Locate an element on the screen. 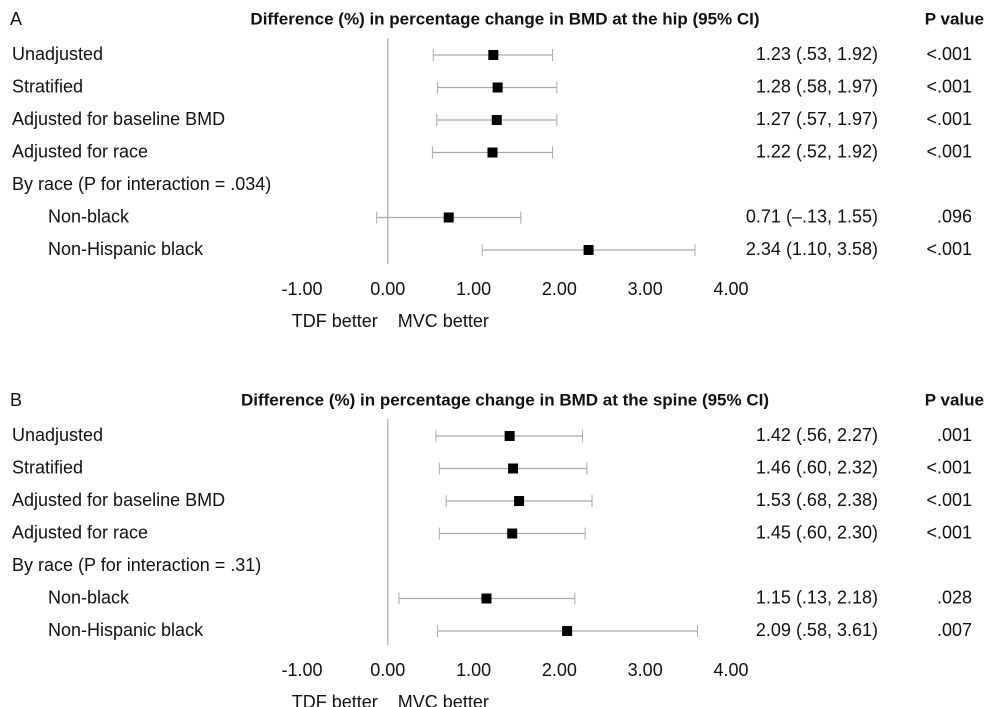  value-label: 1.46 (.60, 2.32) is located at coordinates (817, 467).